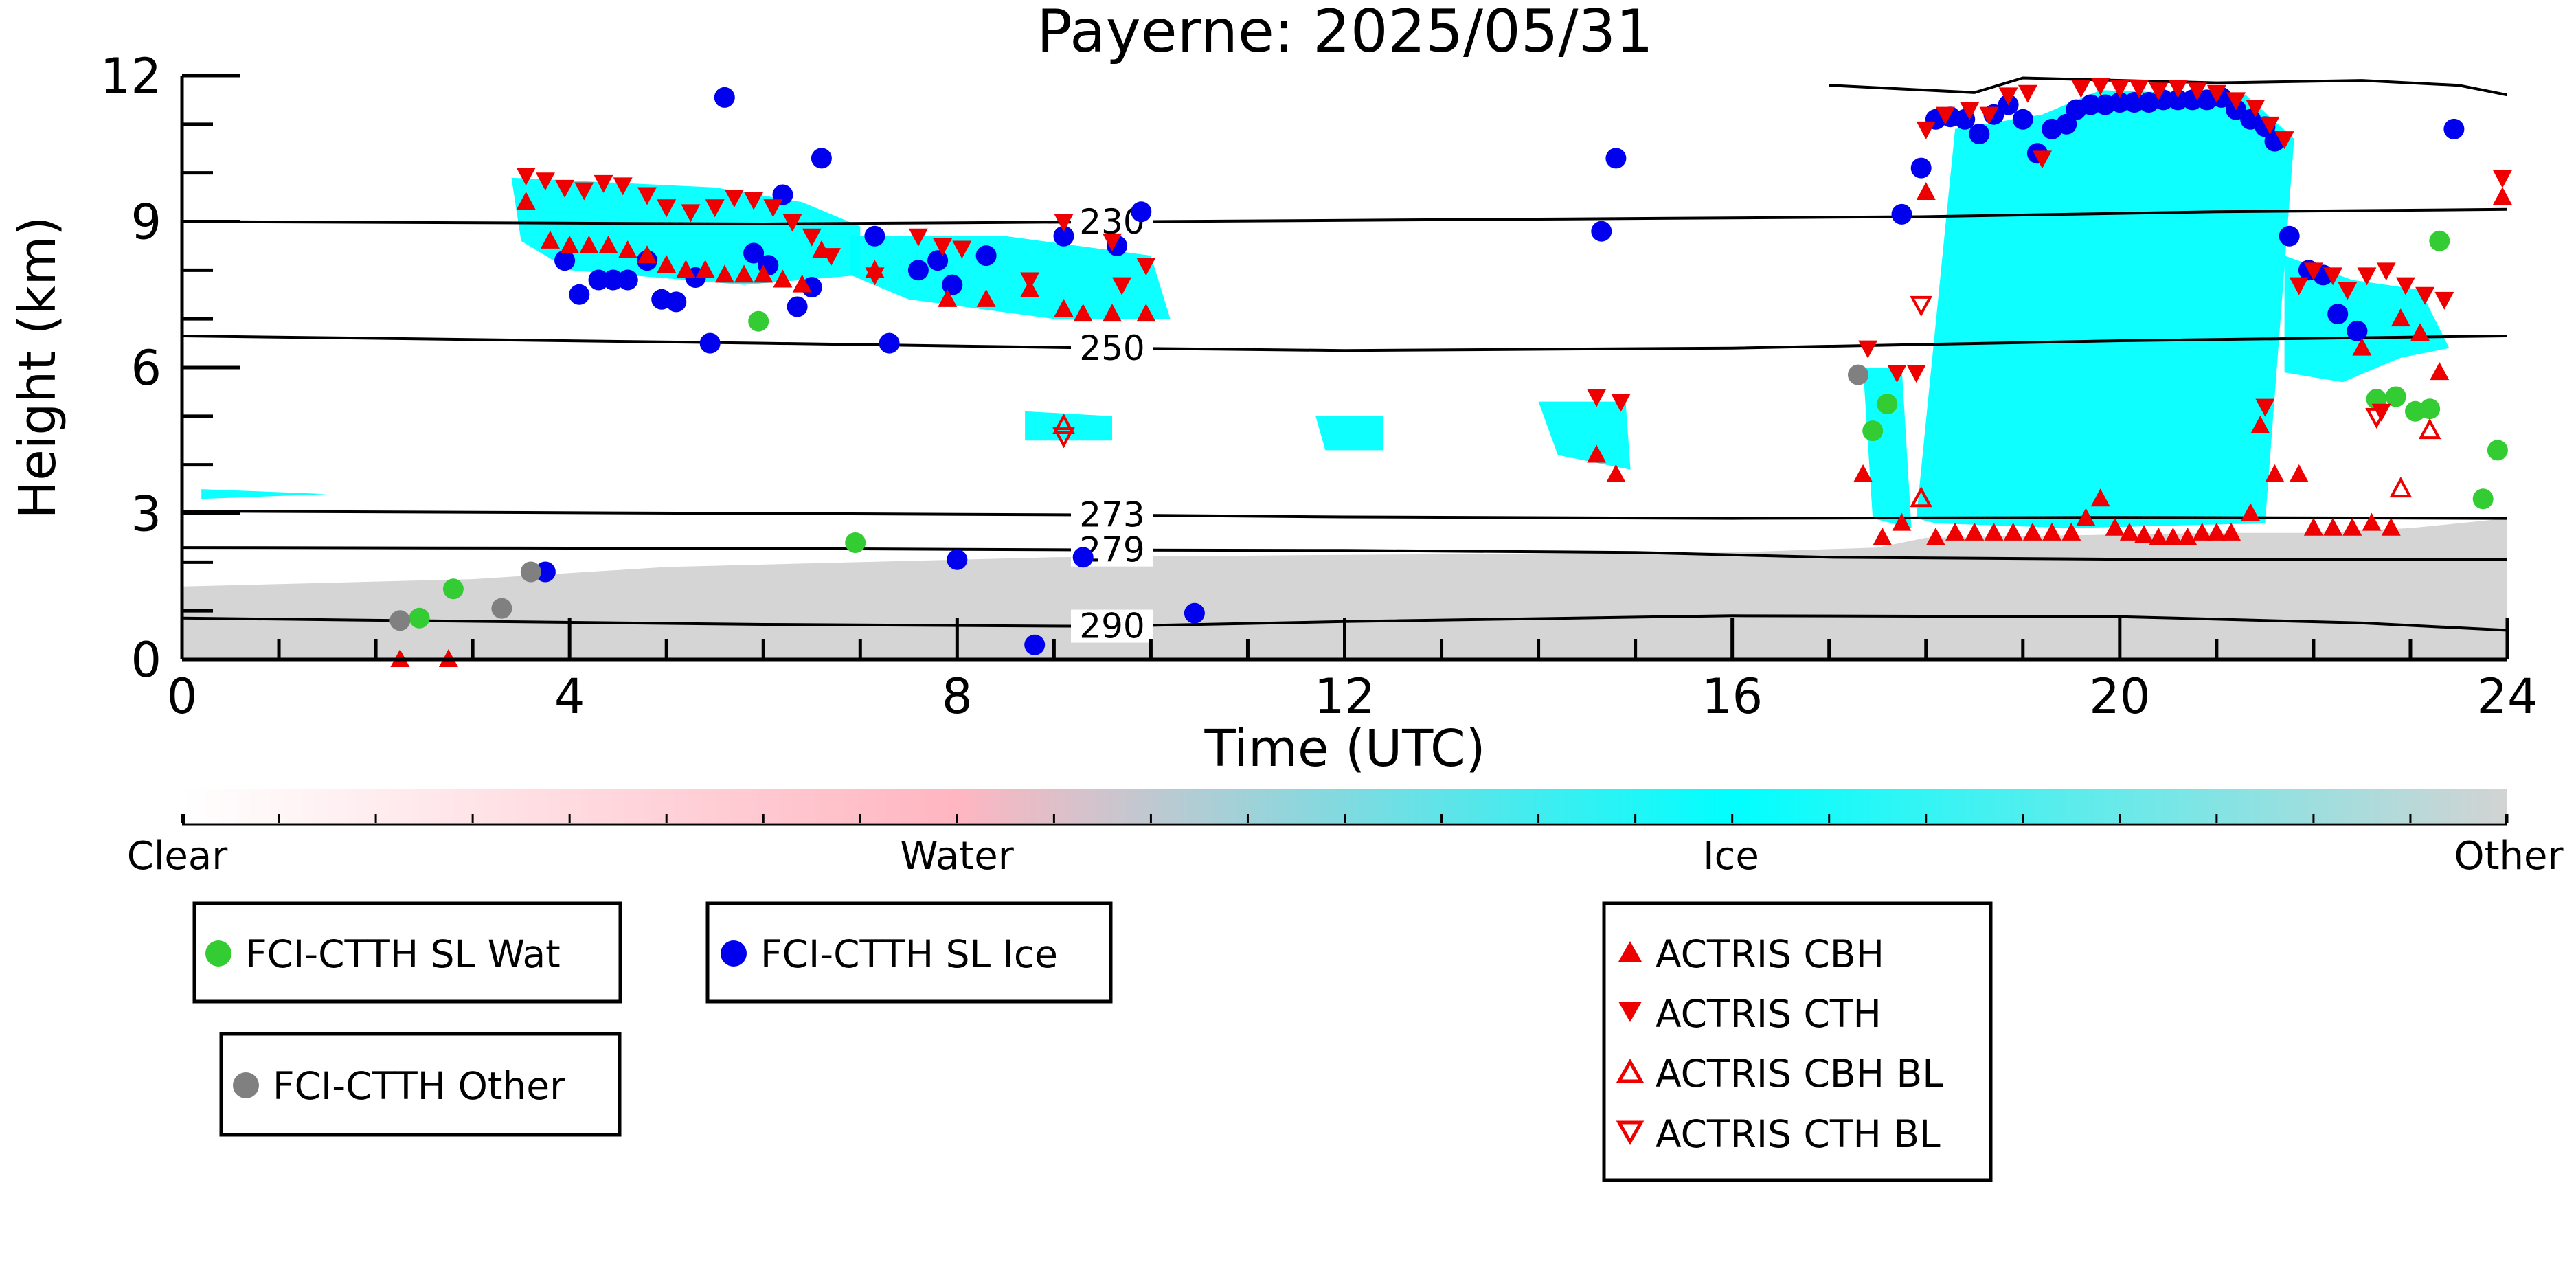 This screenshot has width=2576, height=1288. What do you see at coordinates (1731, 856) in the screenshot?
I see `colorbar-label-ice: Ice` at bounding box center [1731, 856].